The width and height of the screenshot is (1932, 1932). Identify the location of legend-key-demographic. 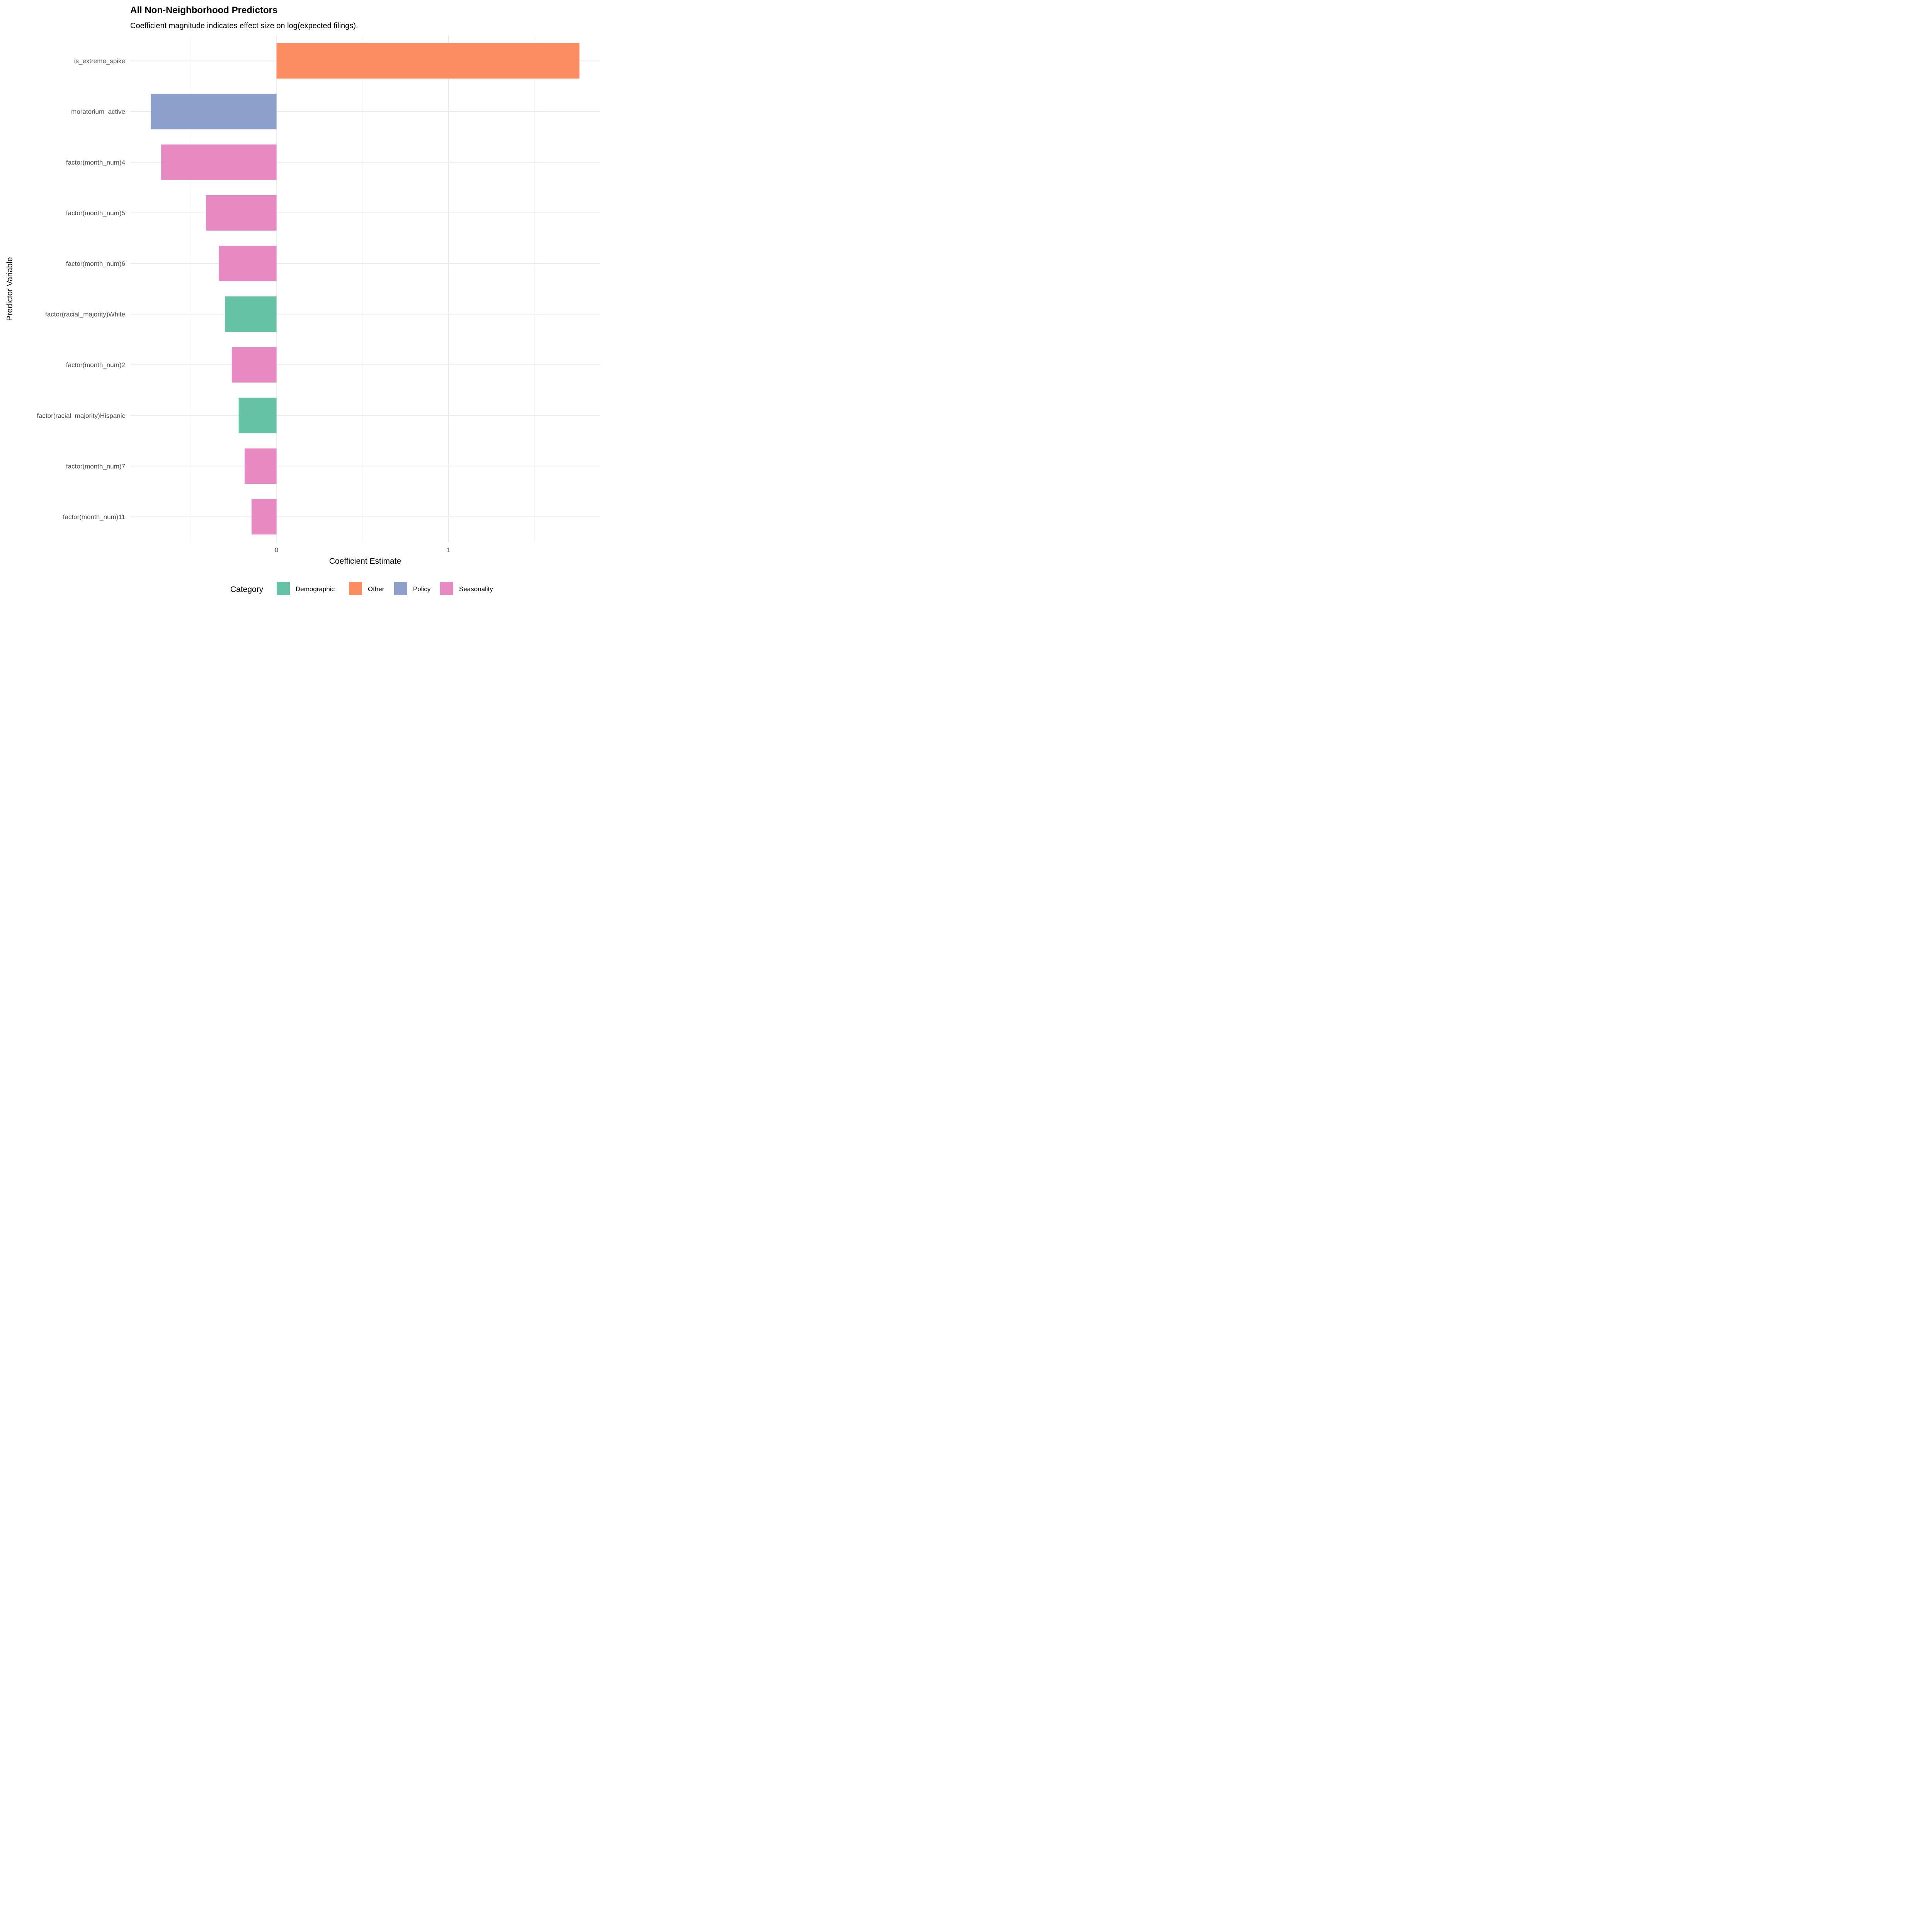
(284, 588).